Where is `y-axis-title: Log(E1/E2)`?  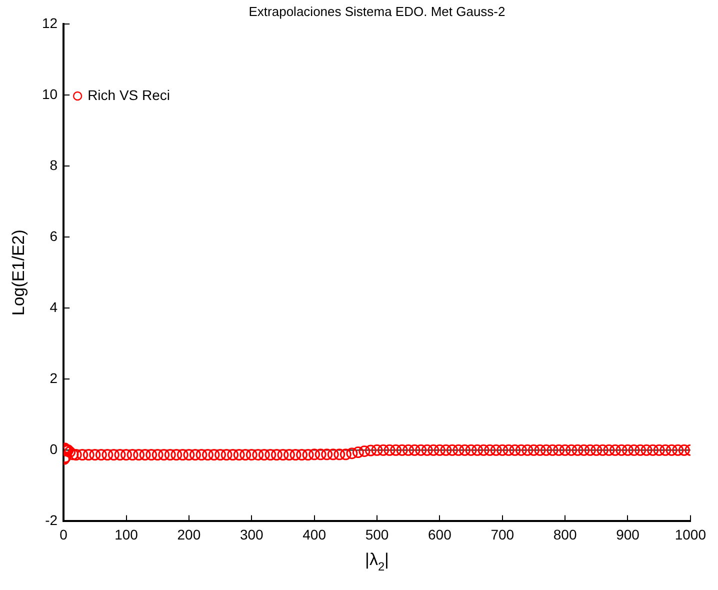
y-axis-title: Log(E1/E2) is located at coordinates (18, 273).